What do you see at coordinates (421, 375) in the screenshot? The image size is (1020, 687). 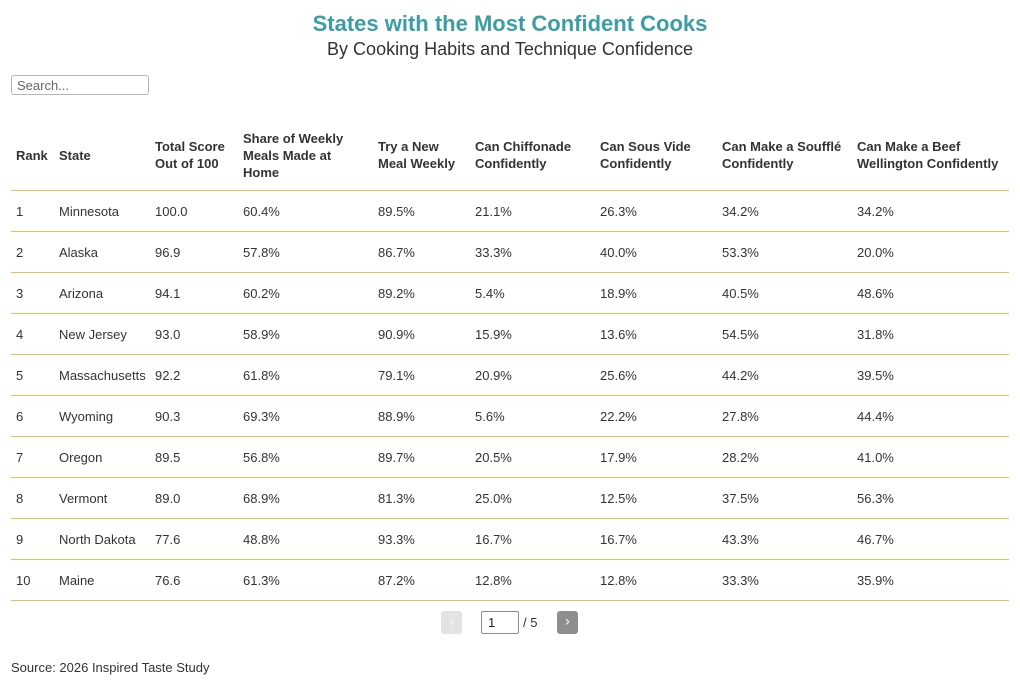 I see `cell-new-meal-weekly: 79.1%` at bounding box center [421, 375].